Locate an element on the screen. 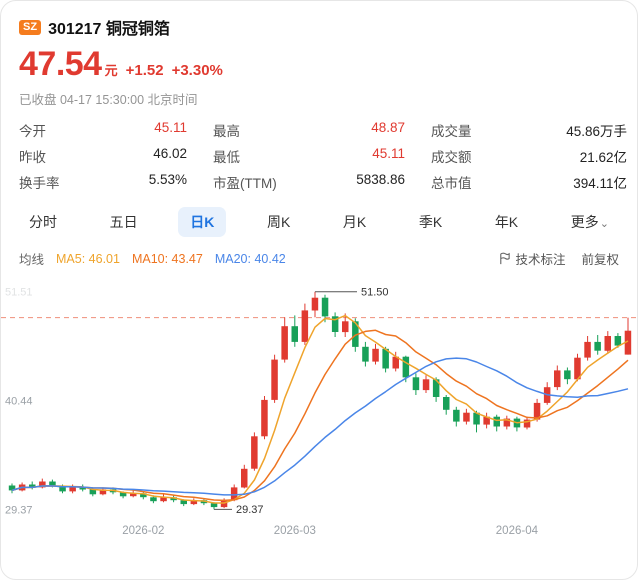 The width and height of the screenshot is (638, 580). x-axis-label: 2026-04 is located at coordinates (517, 531).